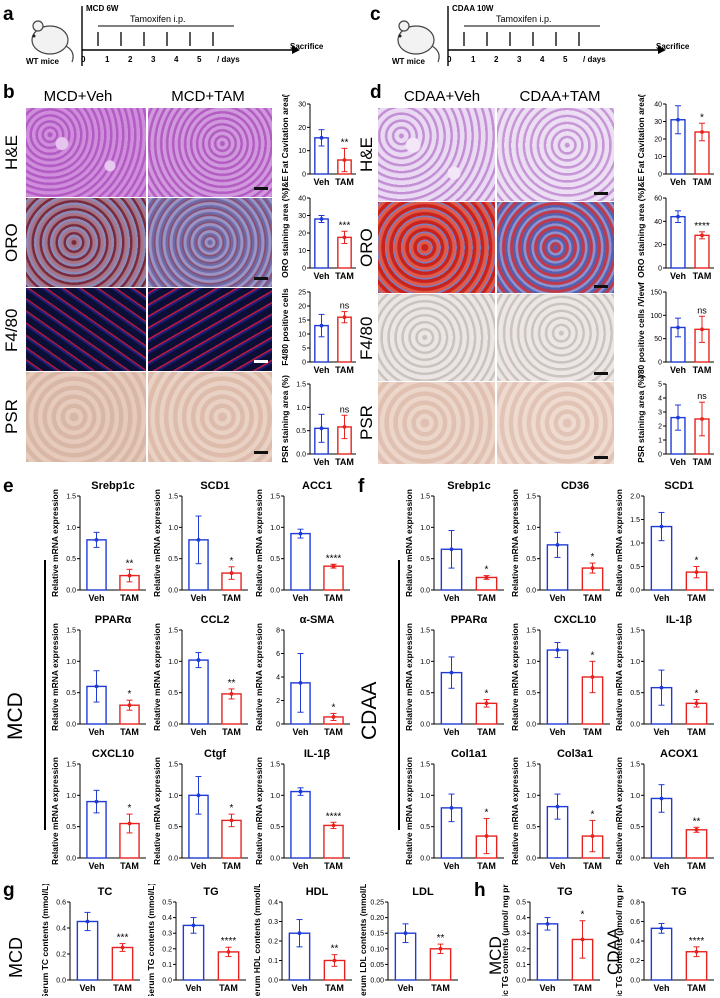 This screenshot has width=720, height=998. What do you see at coordinates (565, 59) in the screenshot?
I see `tick: 5` at bounding box center [565, 59].